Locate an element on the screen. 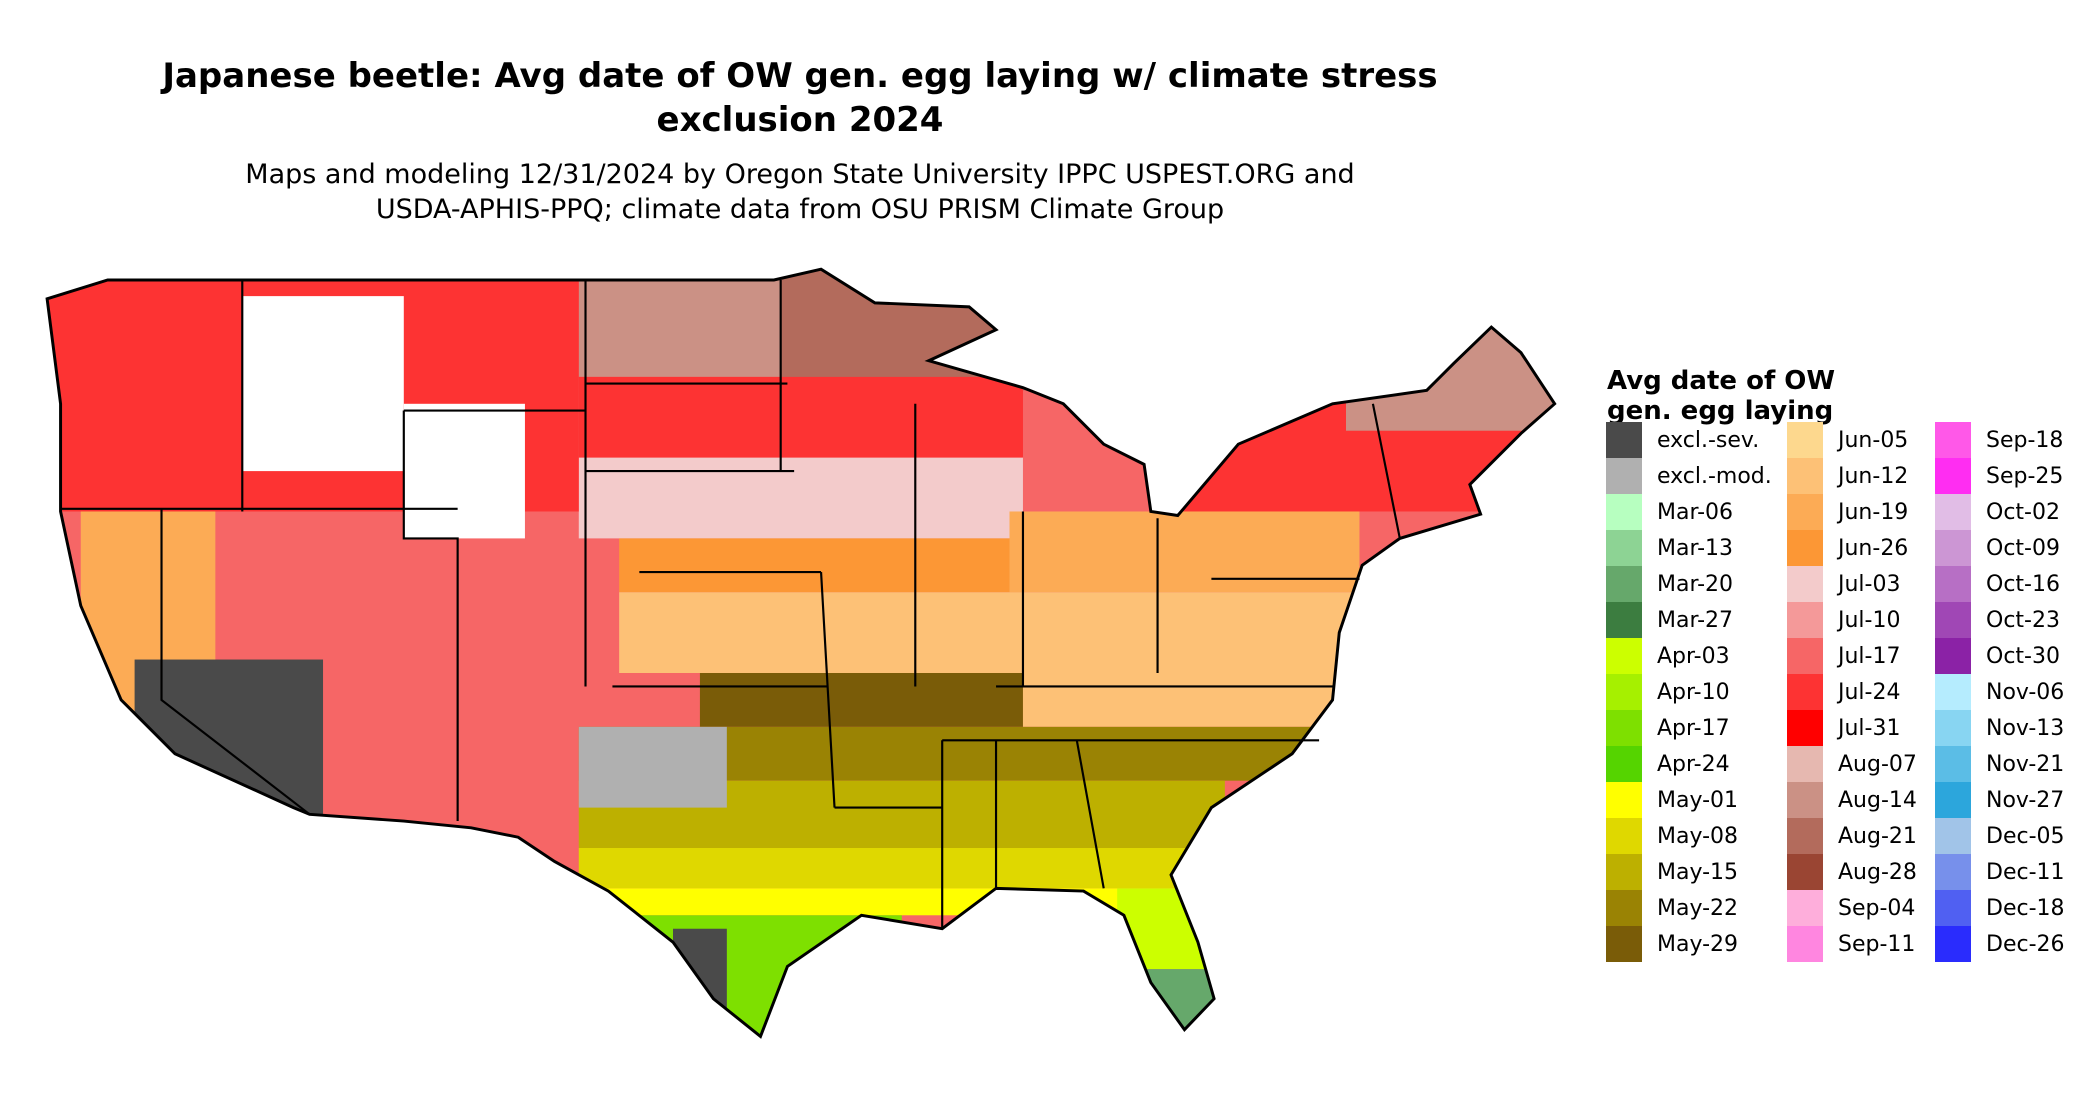 The width and height of the screenshot is (2100, 1116). legend-item: Dec-11 is located at coordinates (2000, 872).